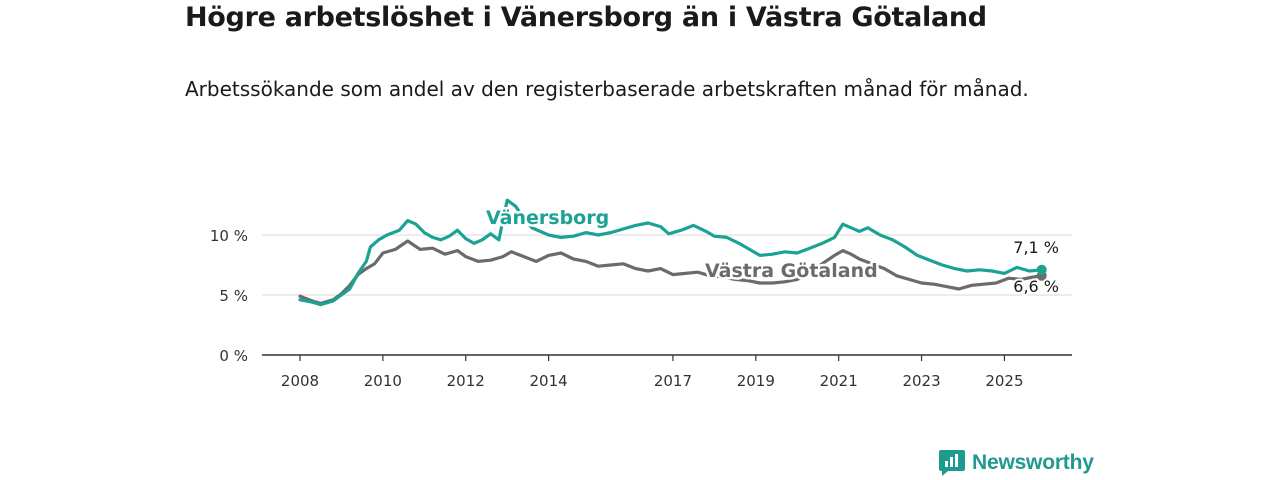 The width and height of the screenshot is (1280, 480). Describe the element at coordinates (952, 463) in the screenshot. I see `newsworthy-logo-icon` at that location.